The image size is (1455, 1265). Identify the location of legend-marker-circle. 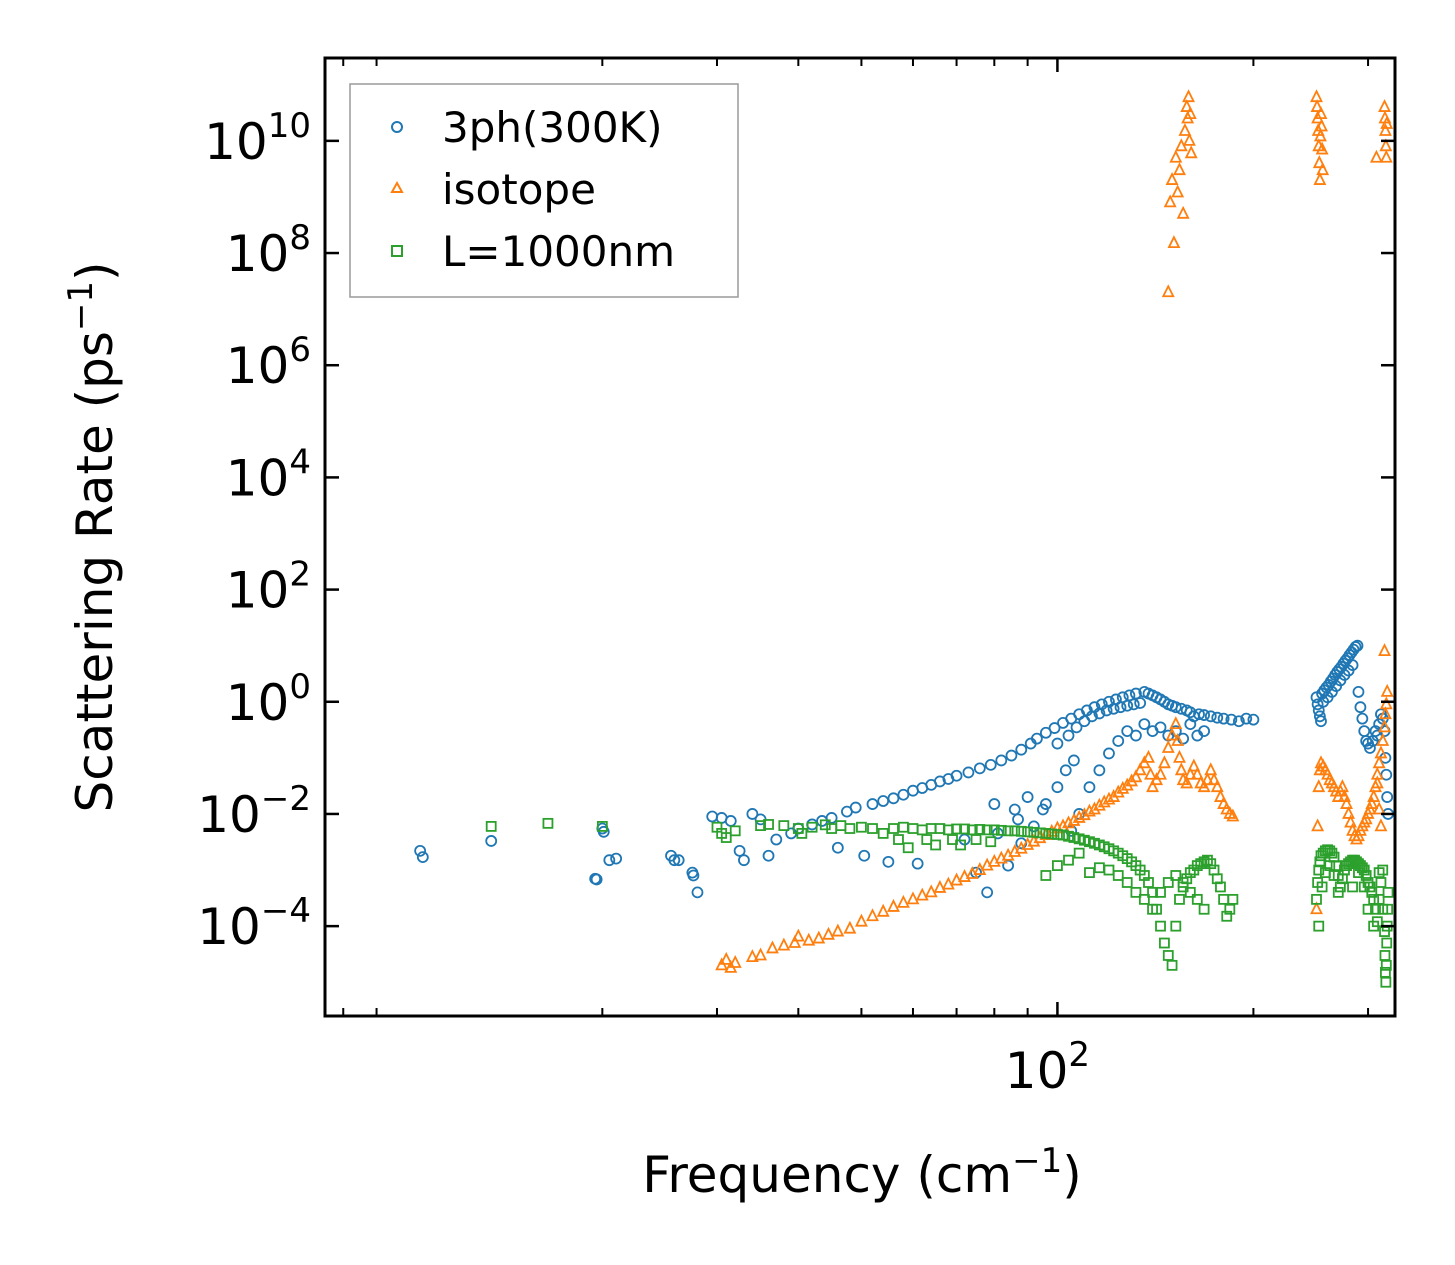
(397, 127).